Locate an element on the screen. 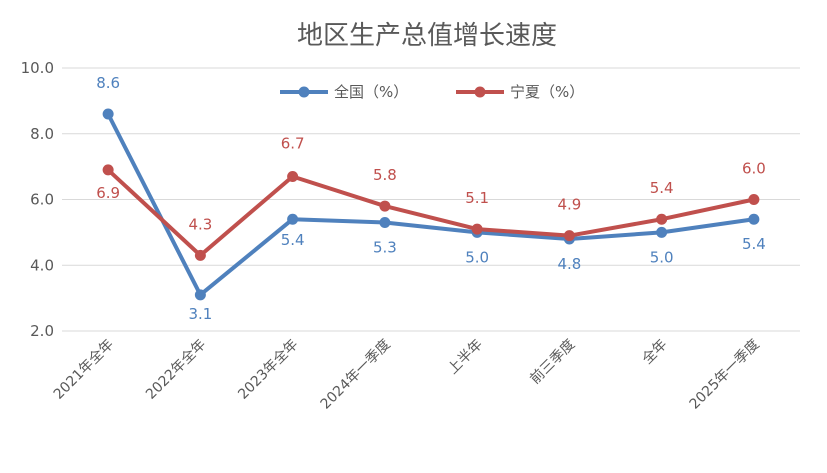 Image resolution: width=827 pixels, height=473 pixels. data-label: 8.6 is located at coordinates (108, 83).